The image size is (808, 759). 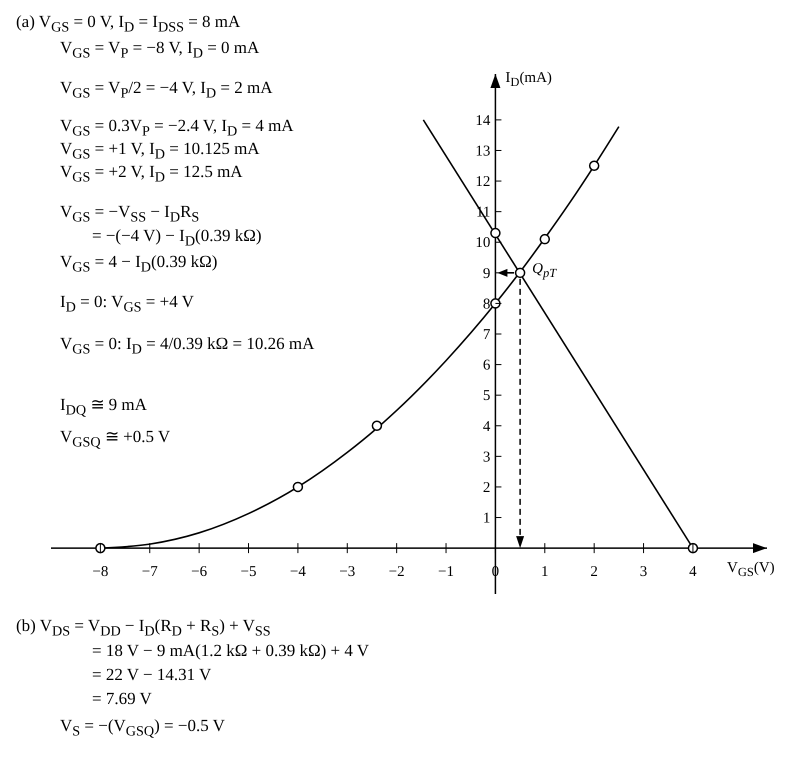 What do you see at coordinates (486, 488) in the screenshot?
I see `y-tick-label: 2` at bounding box center [486, 488].